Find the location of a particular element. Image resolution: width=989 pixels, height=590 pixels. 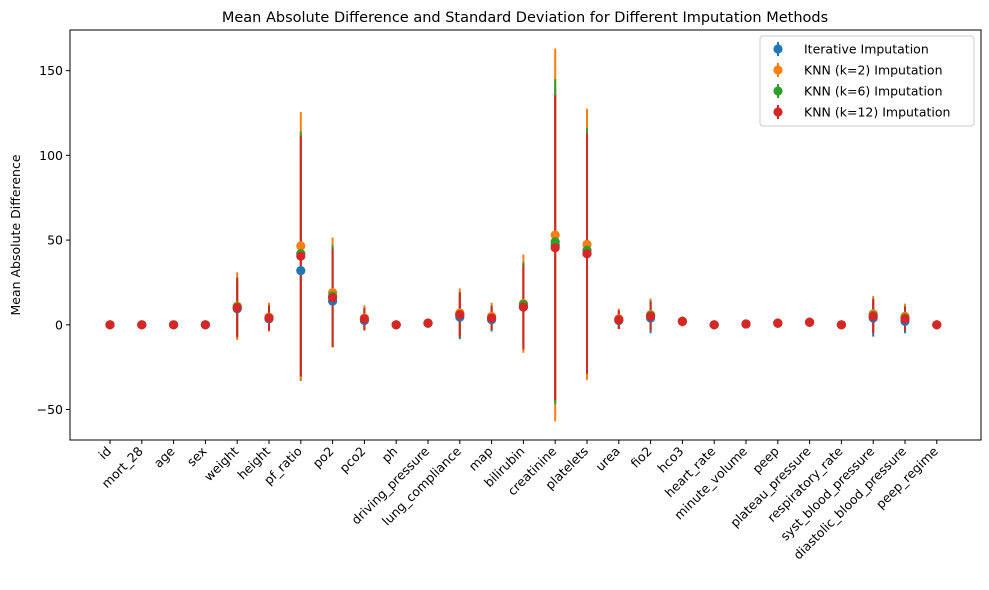

legend-label: Iterative Imputation is located at coordinates (866, 49).